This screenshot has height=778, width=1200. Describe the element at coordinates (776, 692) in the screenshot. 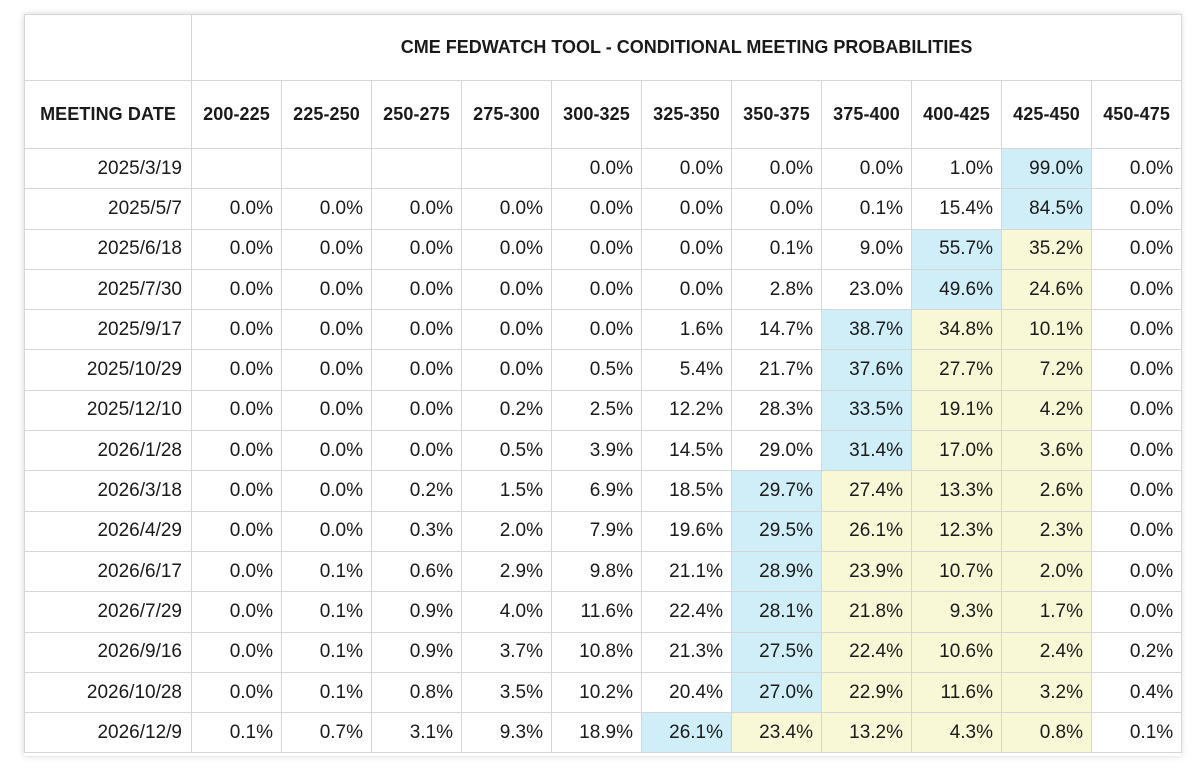

I see `probability-cell: 27.0%` at that location.